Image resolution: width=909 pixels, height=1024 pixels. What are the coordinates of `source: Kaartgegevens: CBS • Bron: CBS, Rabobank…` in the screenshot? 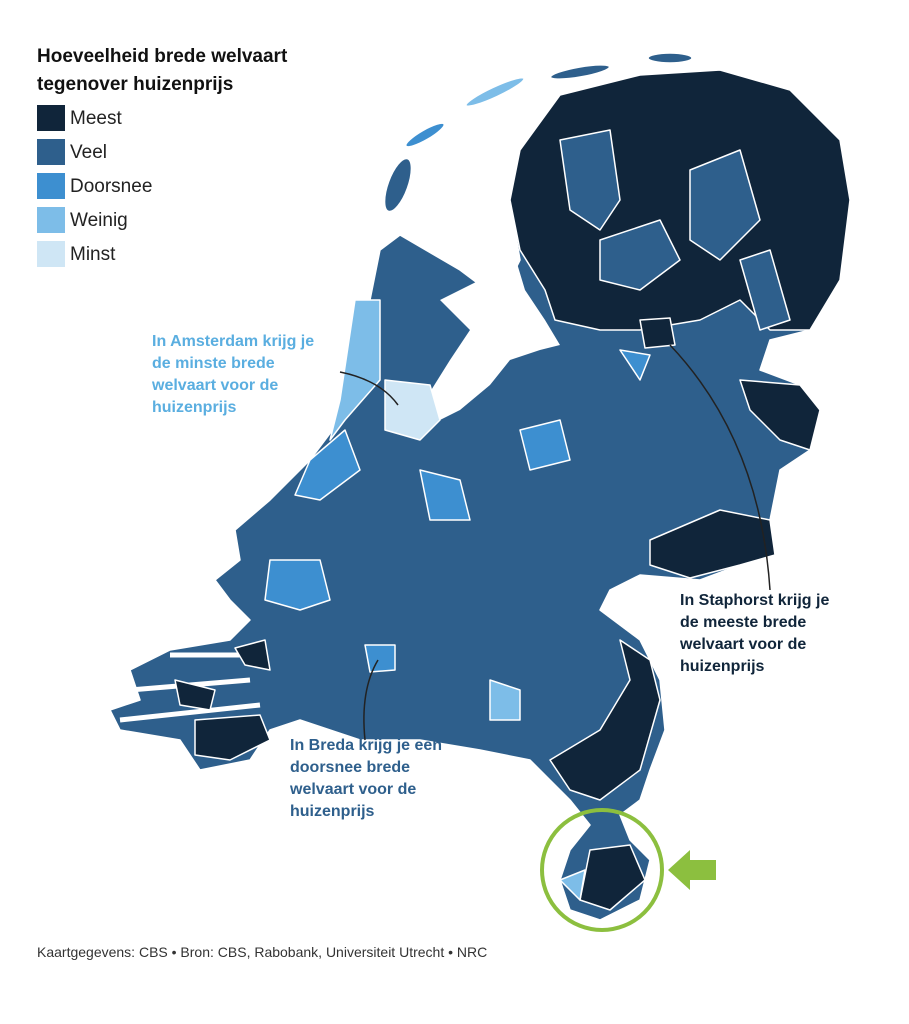 It's located at (262, 952).